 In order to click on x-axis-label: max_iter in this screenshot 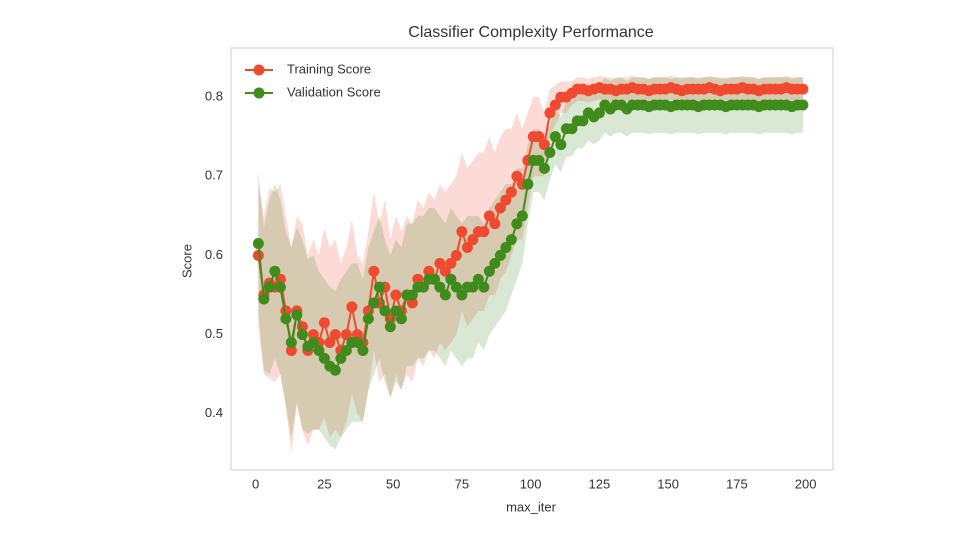, I will do `click(531, 506)`.